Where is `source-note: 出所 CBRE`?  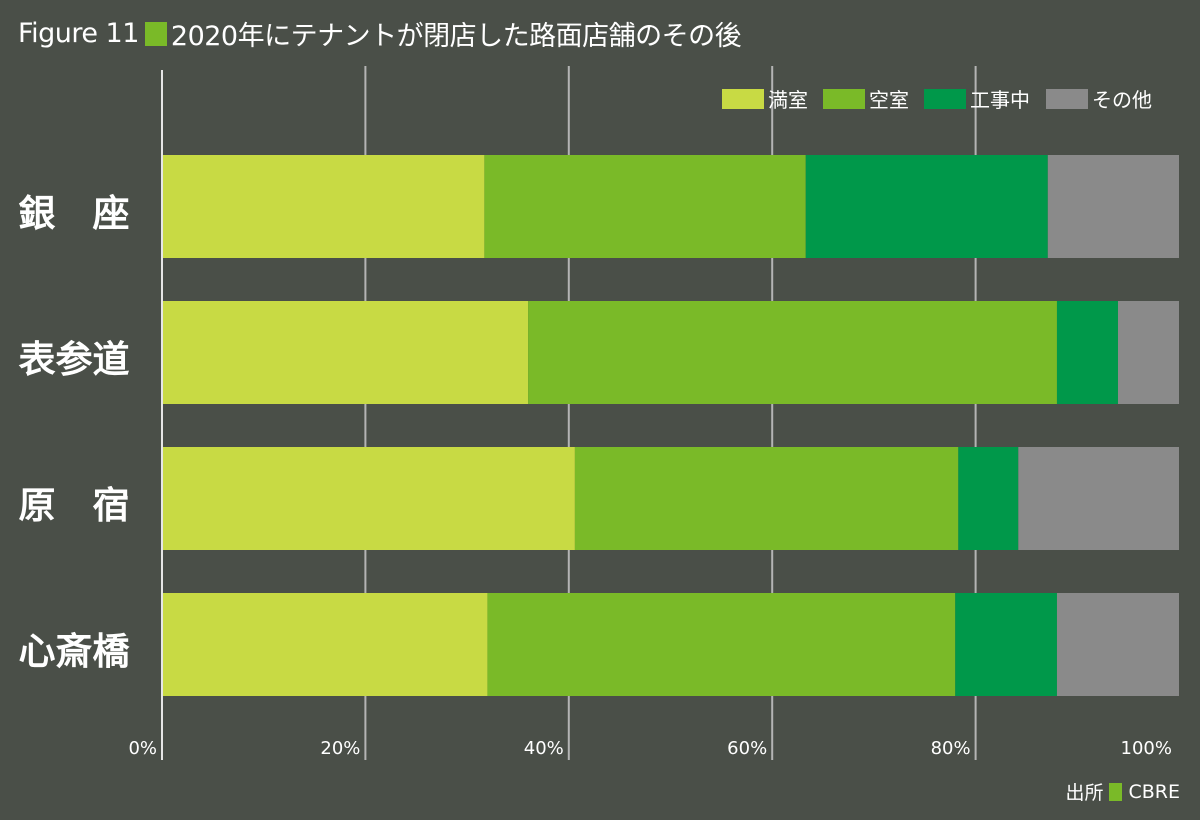
source-note: 出所 CBRE is located at coordinates (1122, 791).